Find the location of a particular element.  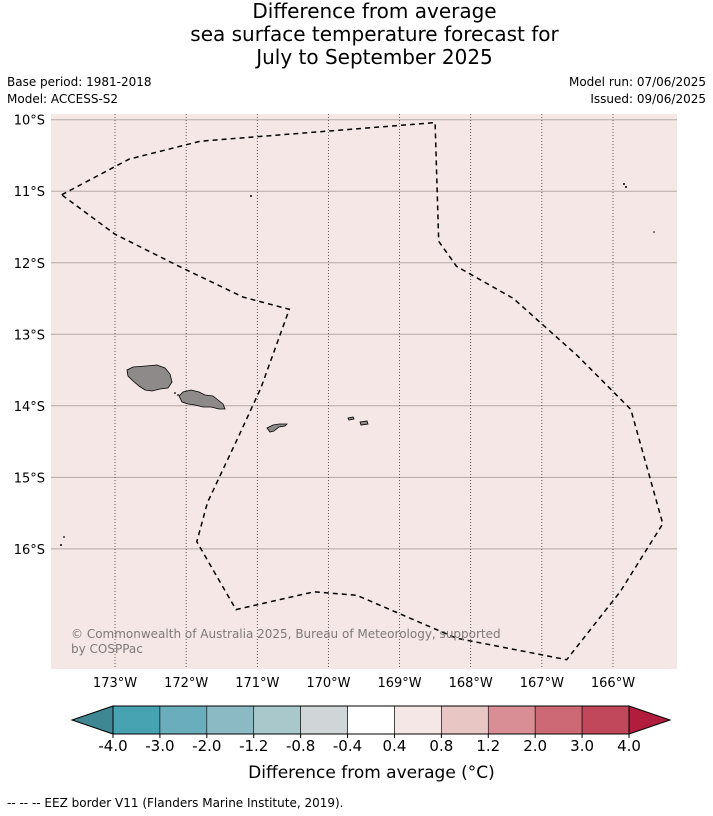

lon-label: 169°W is located at coordinates (399, 683).